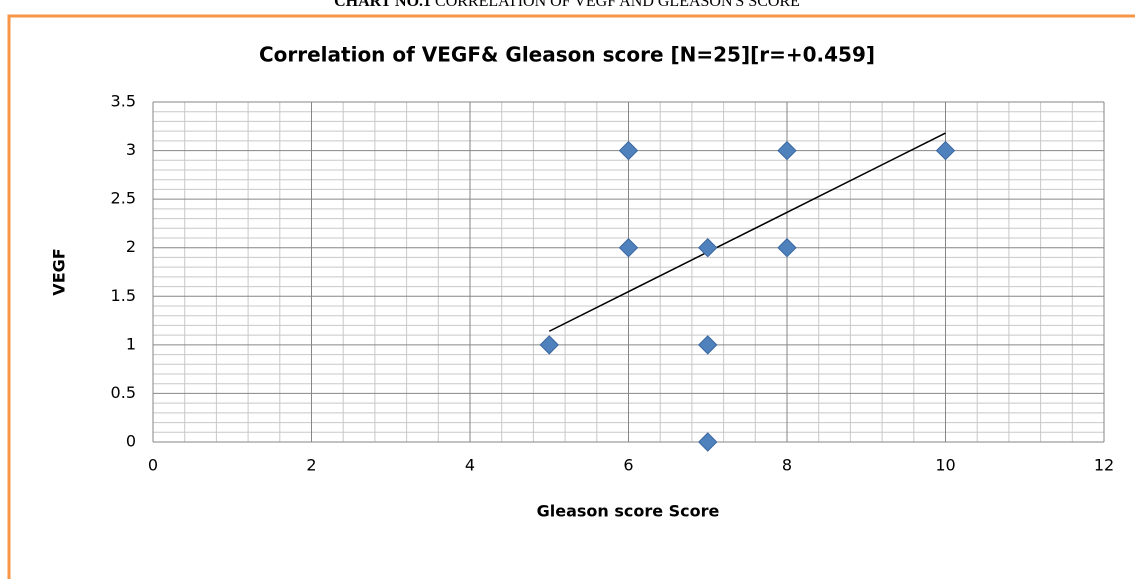  I want to click on y-tick-label: 3.5, so click(123, 101).